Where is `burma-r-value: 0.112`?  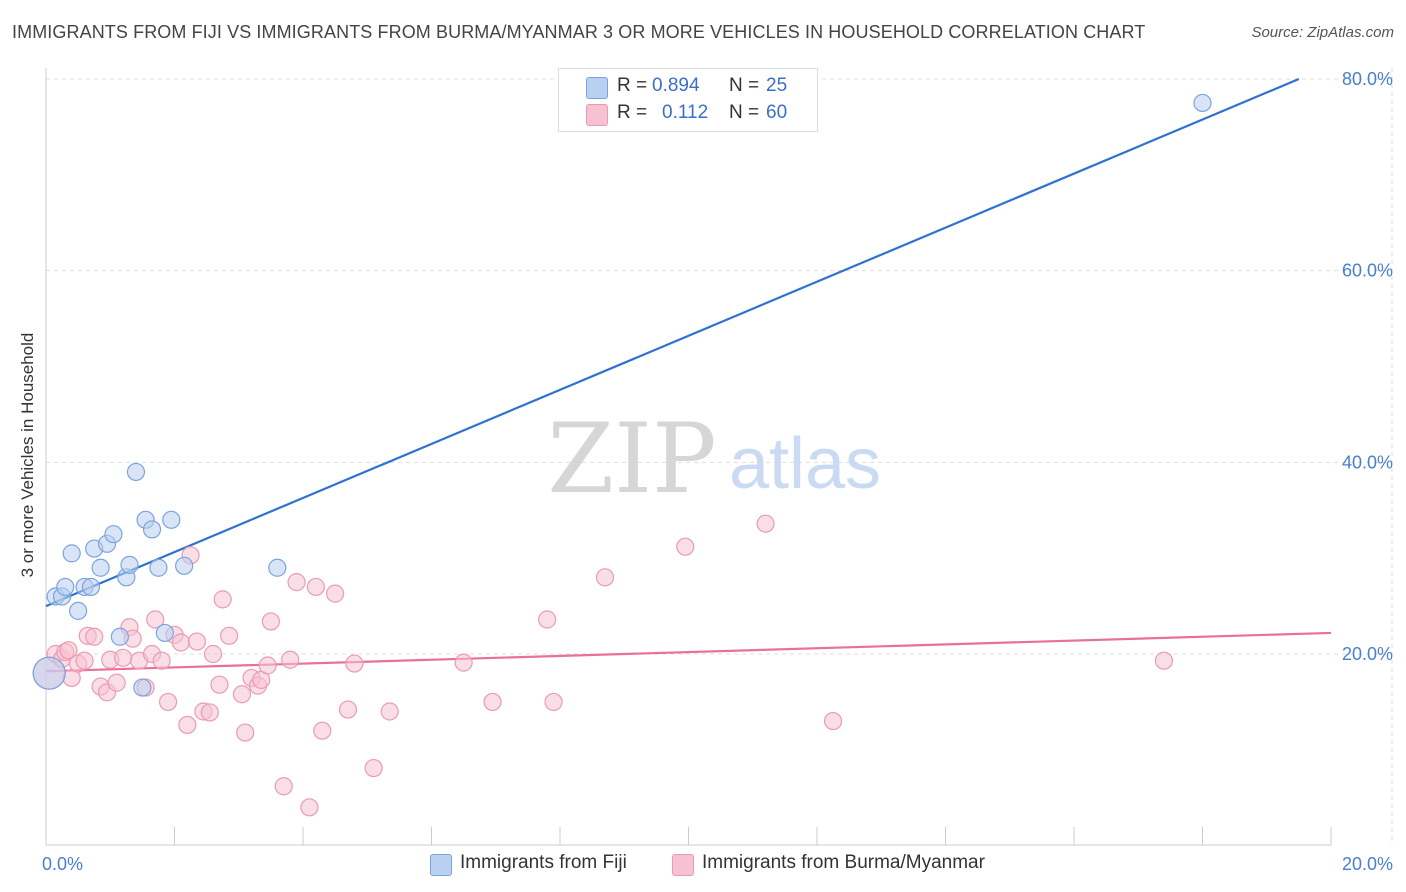
burma-r-value: 0.112 is located at coordinates (685, 112).